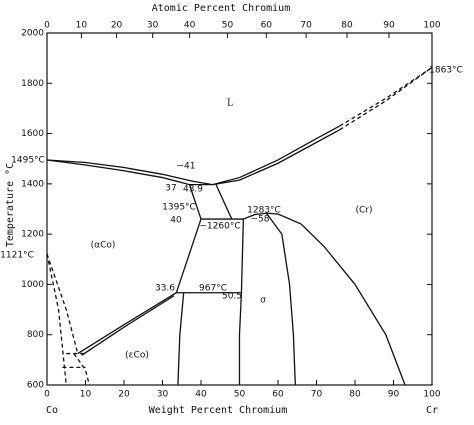  What do you see at coordinates (278, 395) in the screenshot?
I see `x-tick-label: 60` at bounding box center [278, 395].